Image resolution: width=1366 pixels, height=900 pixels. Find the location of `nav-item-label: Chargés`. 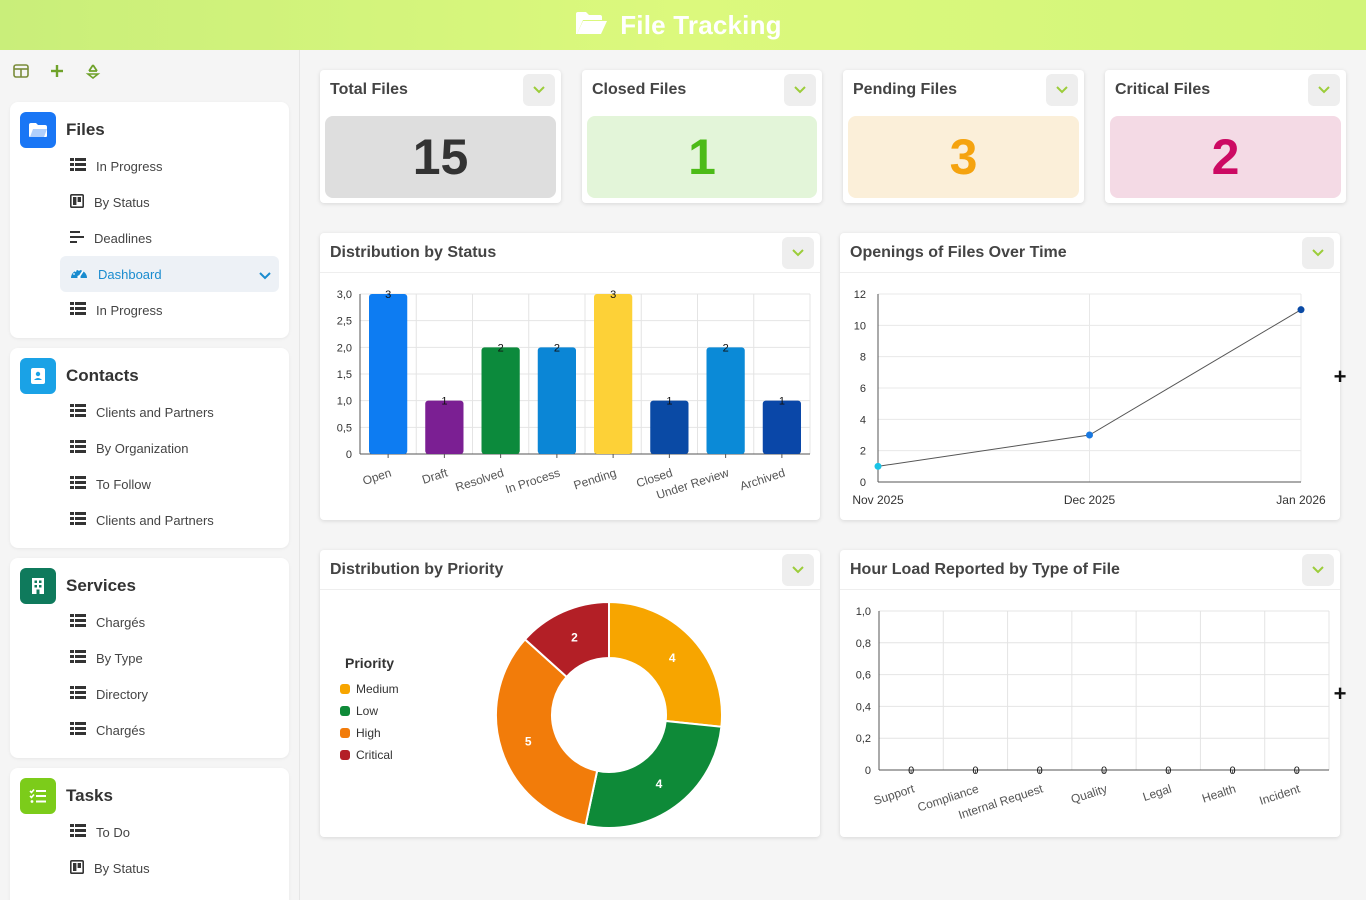

nav-item-label: Chargés is located at coordinates (121, 730).